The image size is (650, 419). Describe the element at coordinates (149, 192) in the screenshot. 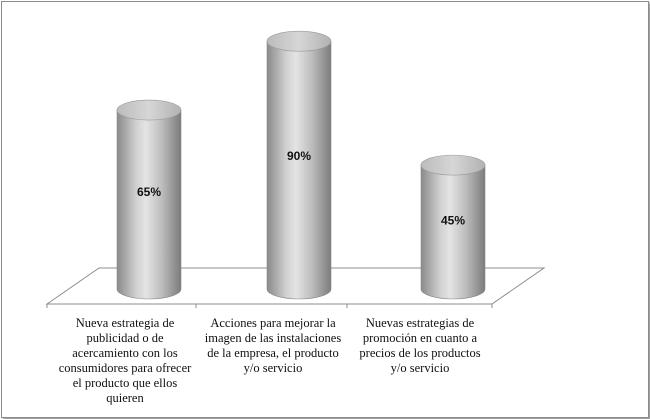

I see `data-label-1: 65%` at that location.